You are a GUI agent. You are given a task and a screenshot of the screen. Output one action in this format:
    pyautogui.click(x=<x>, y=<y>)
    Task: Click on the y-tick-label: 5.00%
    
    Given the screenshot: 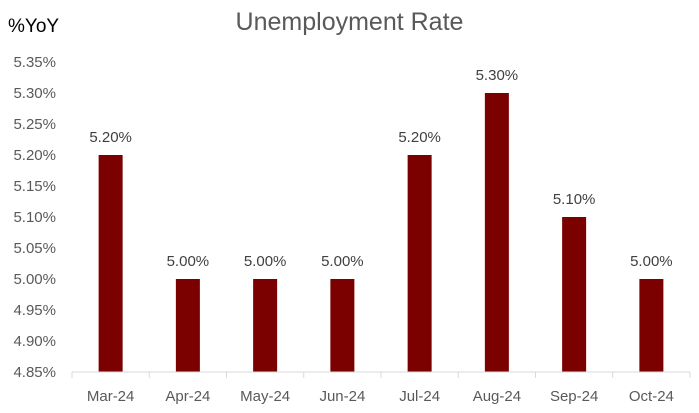 What is the action you would take?
    pyautogui.click(x=34, y=279)
    